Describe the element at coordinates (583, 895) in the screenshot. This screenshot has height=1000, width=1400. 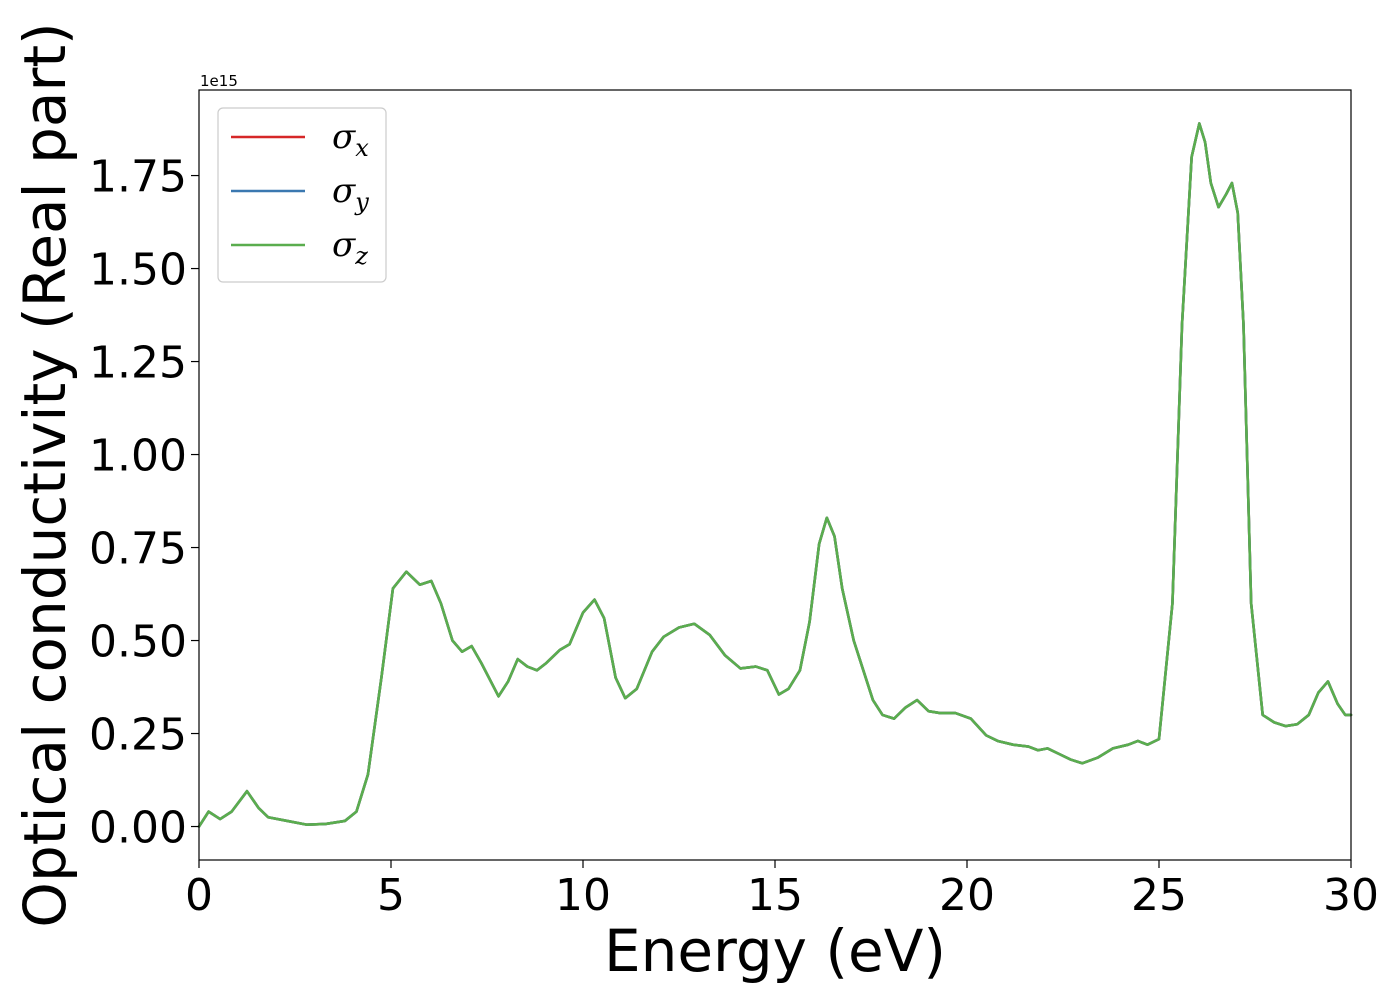
I see `x-tick-label: 10` at that location.